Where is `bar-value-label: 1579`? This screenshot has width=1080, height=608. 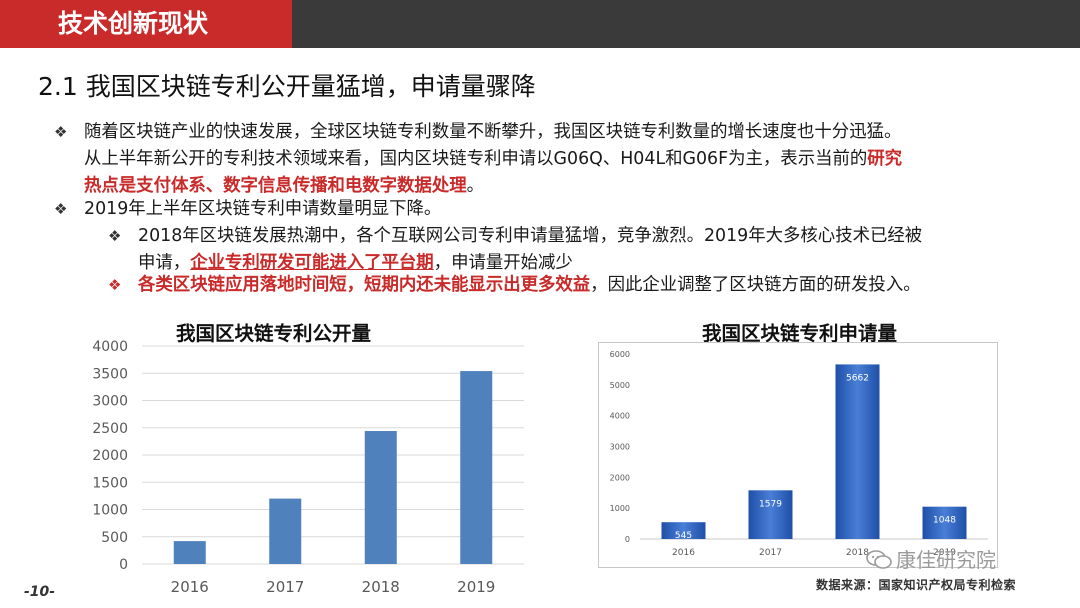
bar-value-label: 1579 is located at coordinates (770, 504).